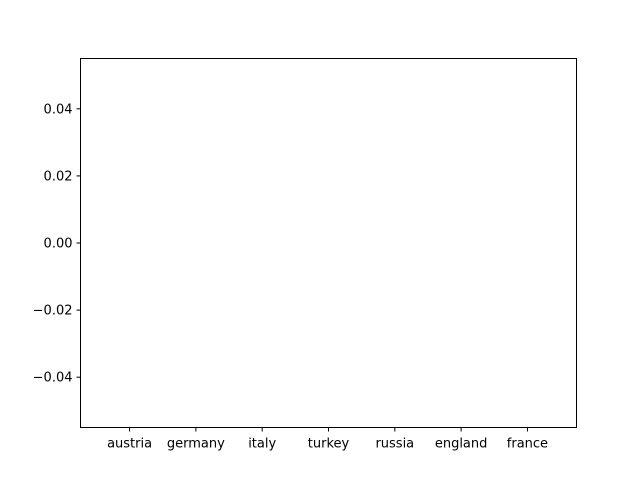 This screenshot has width=640, height=480. What do you see at coordinates (262, 444) in the screenshot?
I see `x-tick-label-italy: italy` at bounding box center [262, 444].